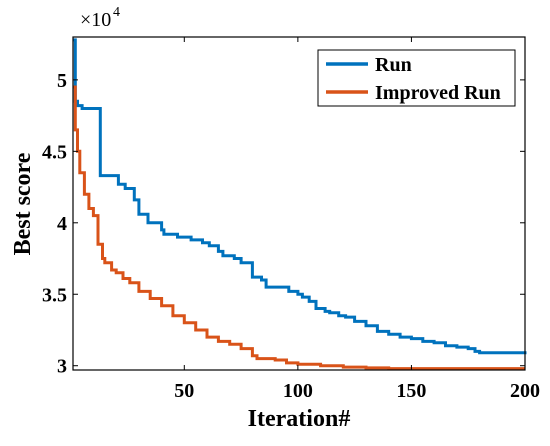  I want to click on y-axis-label: Best score, so click(23, 203).